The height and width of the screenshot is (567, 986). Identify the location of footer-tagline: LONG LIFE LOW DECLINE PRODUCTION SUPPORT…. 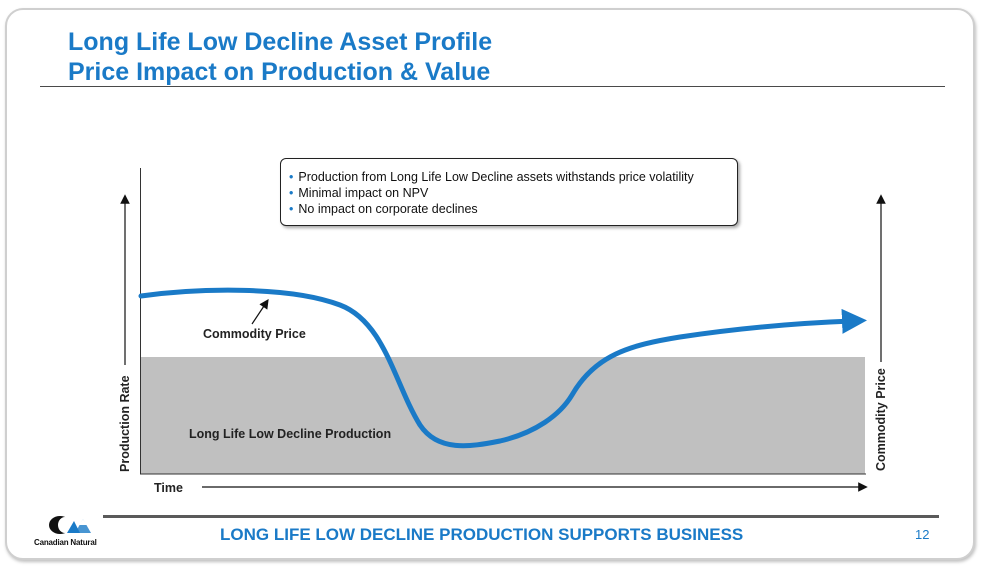
(482, 534).